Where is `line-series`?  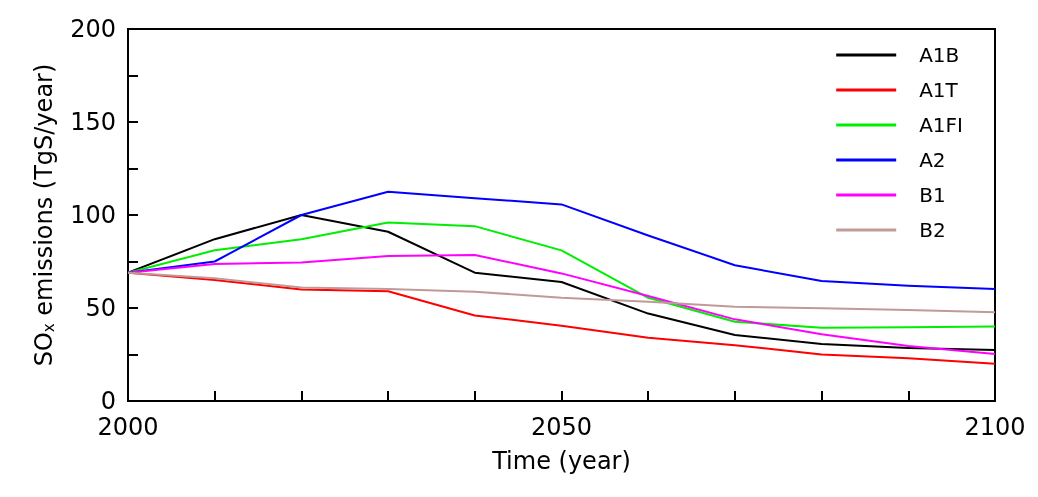 line-series is located at coordinates (561, 292).